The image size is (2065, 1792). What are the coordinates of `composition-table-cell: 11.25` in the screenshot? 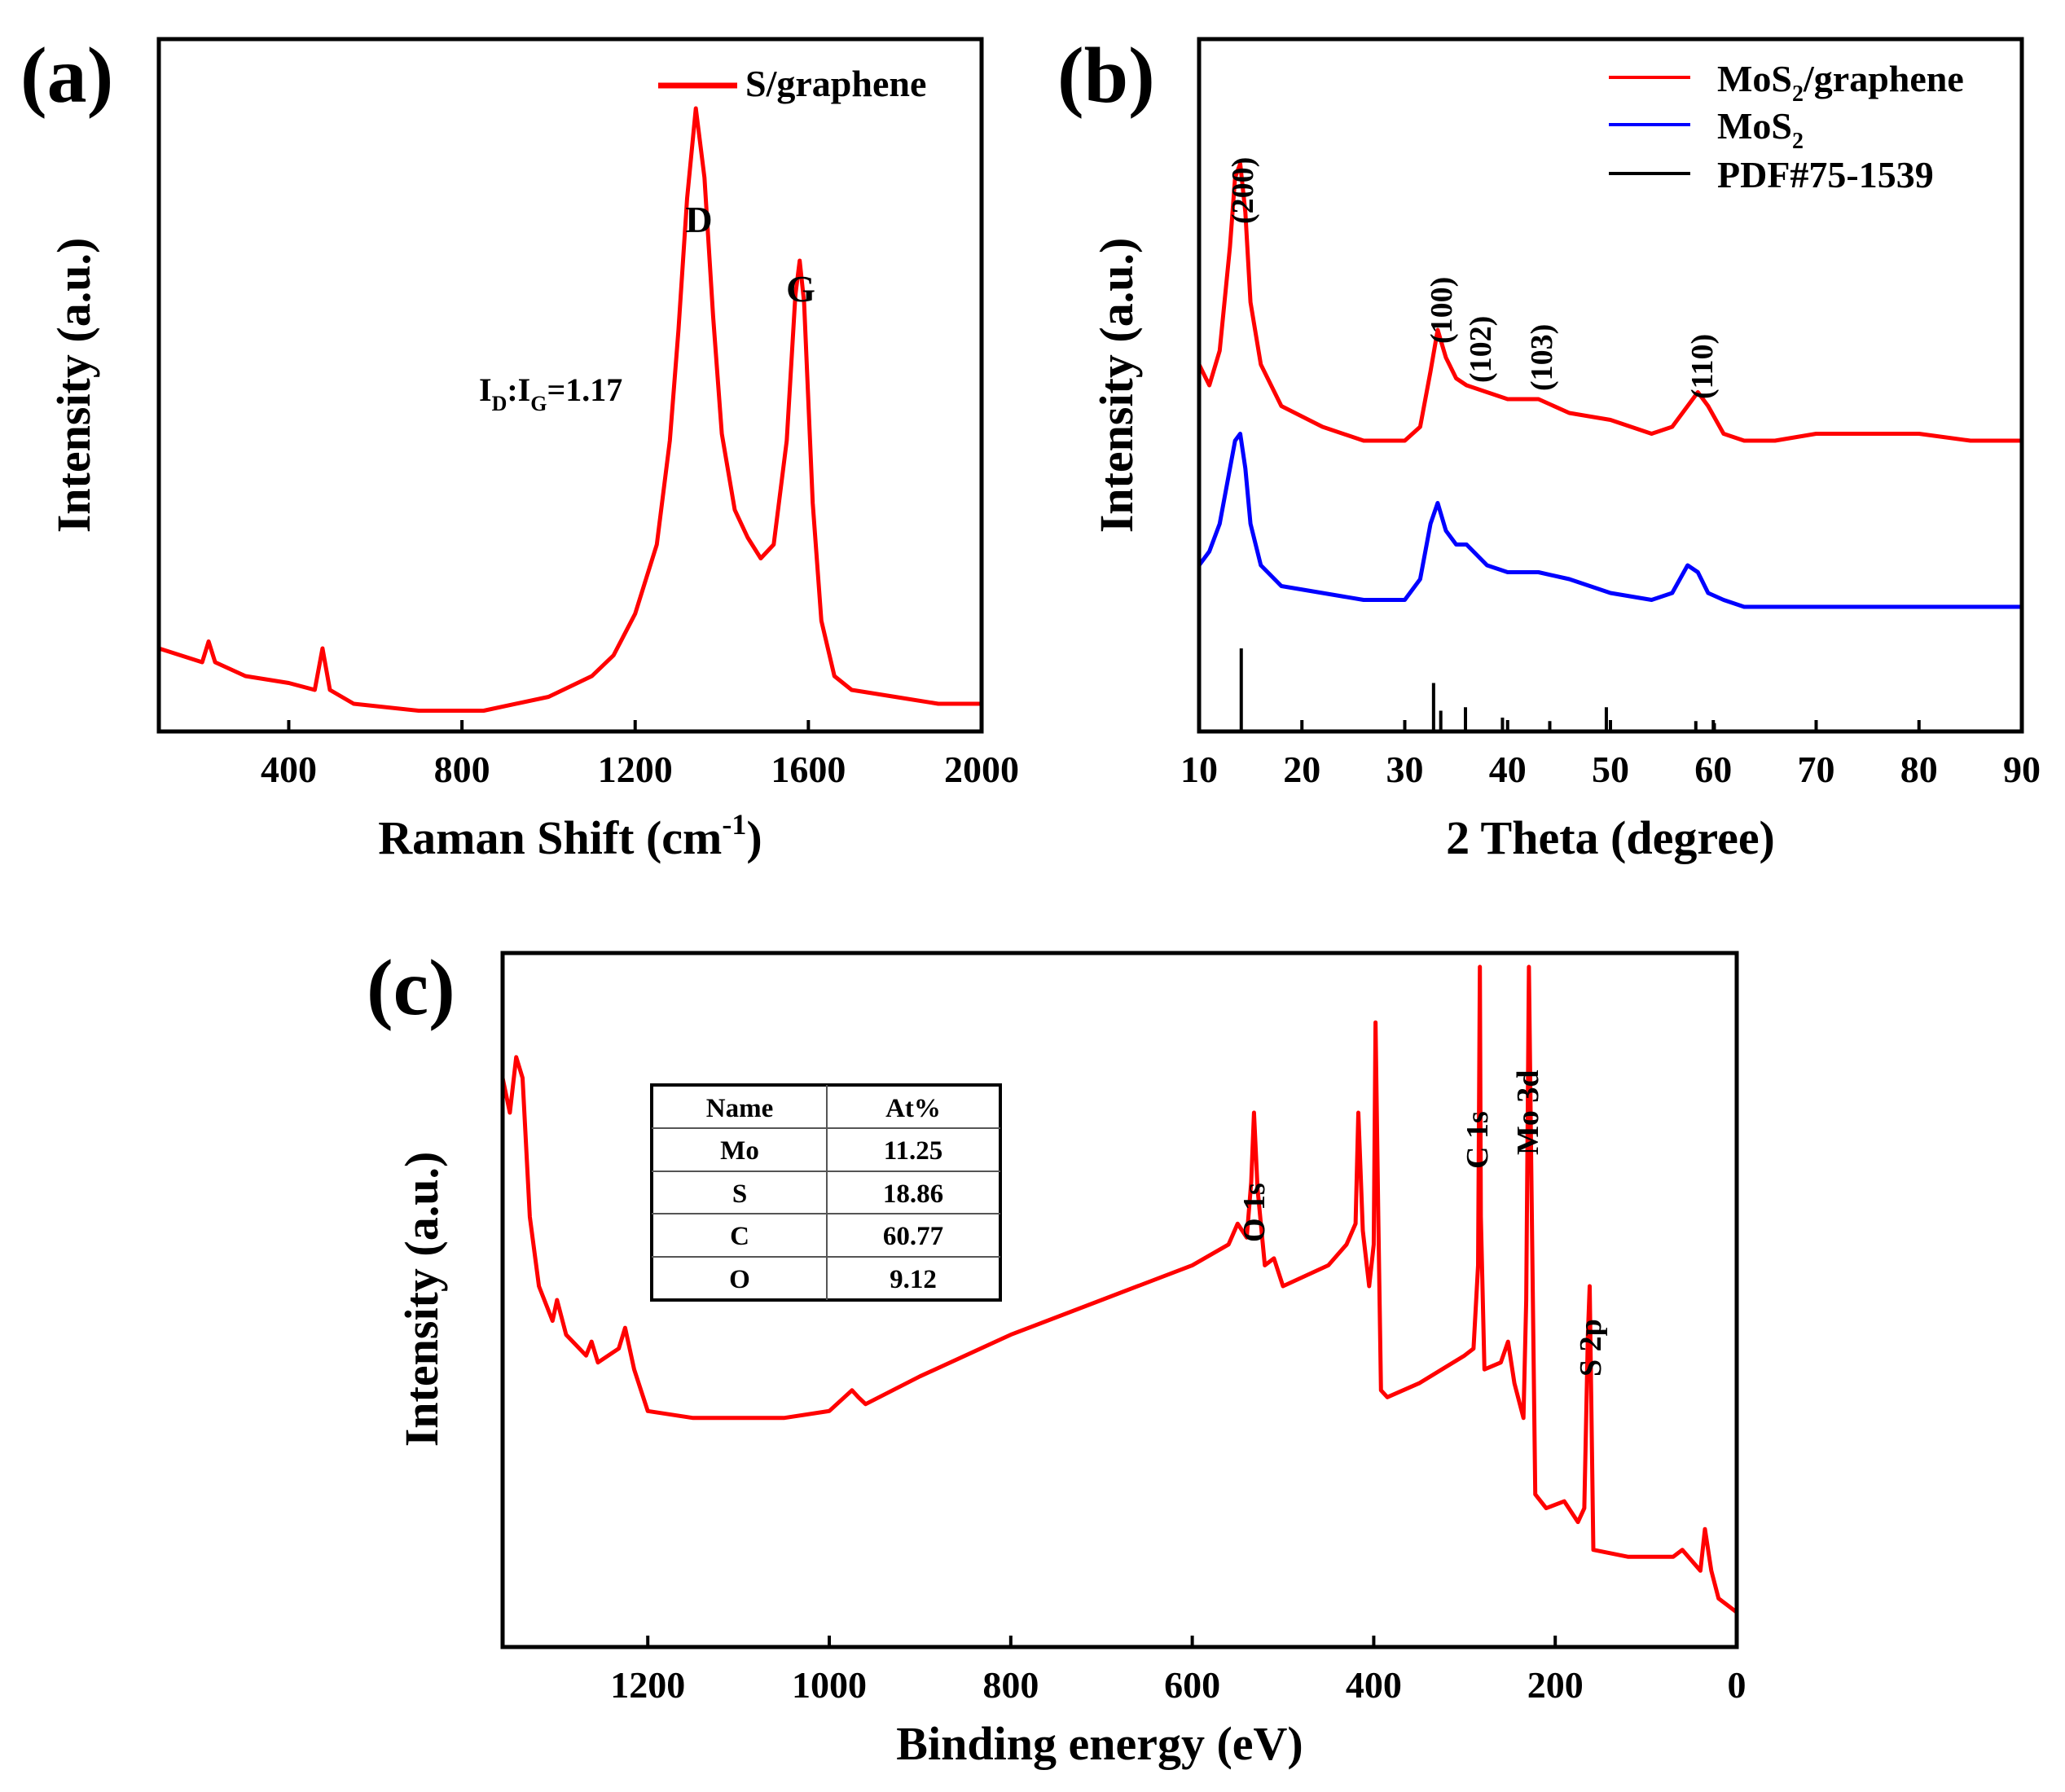 It's located at (913, 1151).